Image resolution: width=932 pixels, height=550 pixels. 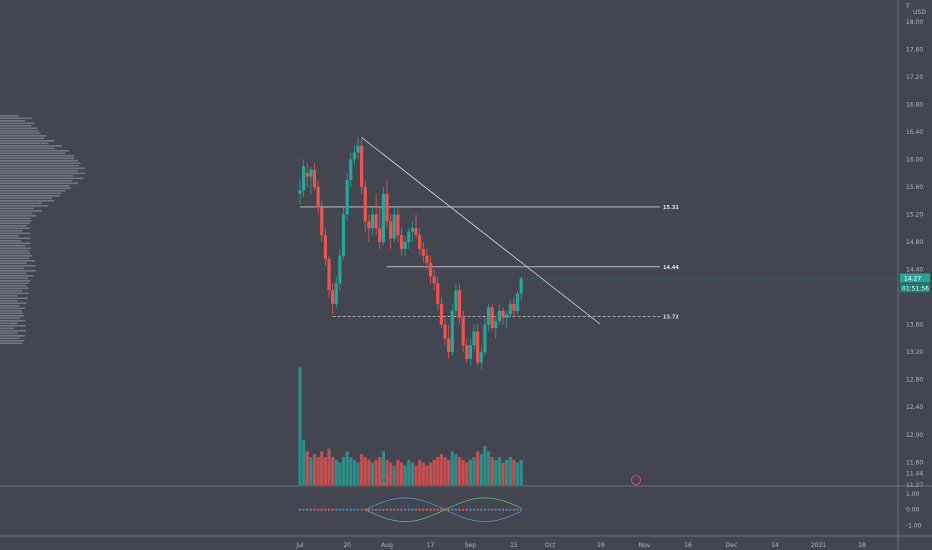 What do you see at coordinates (645, 545) in the screenshot?
I see `time-tick-label: Nov` at bounding box center [645, 545].